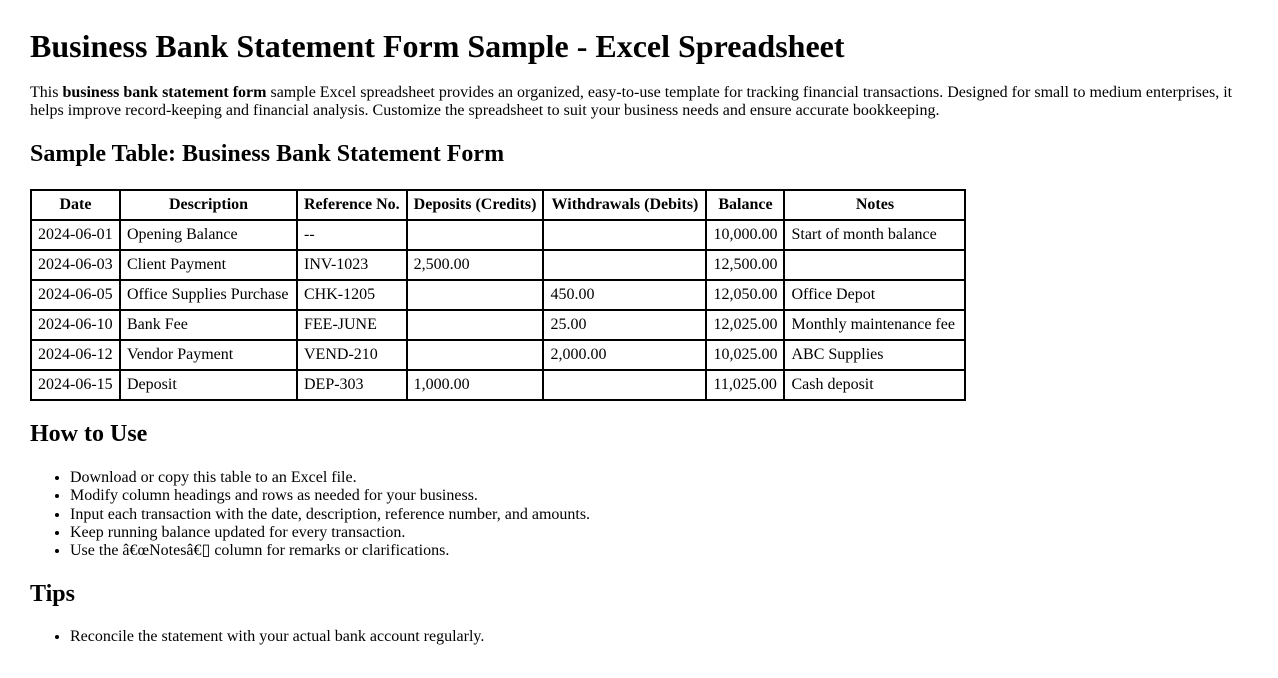 Image resolution: width=1278 pixels, height=678 pixels. Describe the element at coordinates (745, 295) in the screenshot. I see `table-cell-balance: 12,050.00` at that location.